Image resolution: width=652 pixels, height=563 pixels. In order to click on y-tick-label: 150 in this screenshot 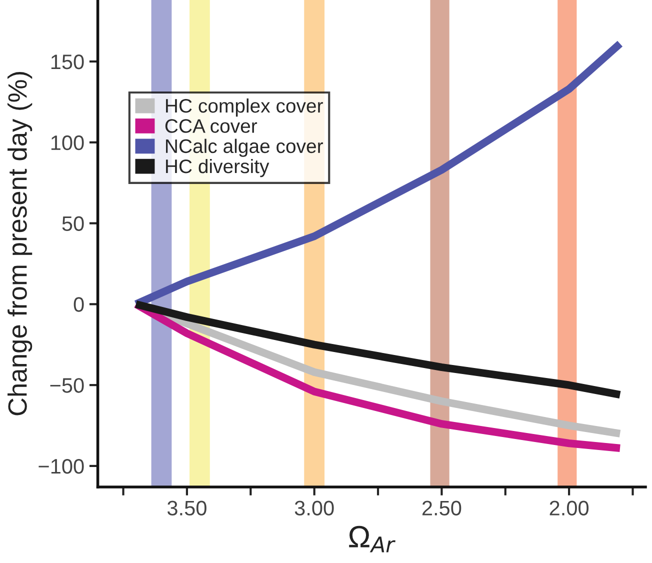, I will do `click(67, 62)`.